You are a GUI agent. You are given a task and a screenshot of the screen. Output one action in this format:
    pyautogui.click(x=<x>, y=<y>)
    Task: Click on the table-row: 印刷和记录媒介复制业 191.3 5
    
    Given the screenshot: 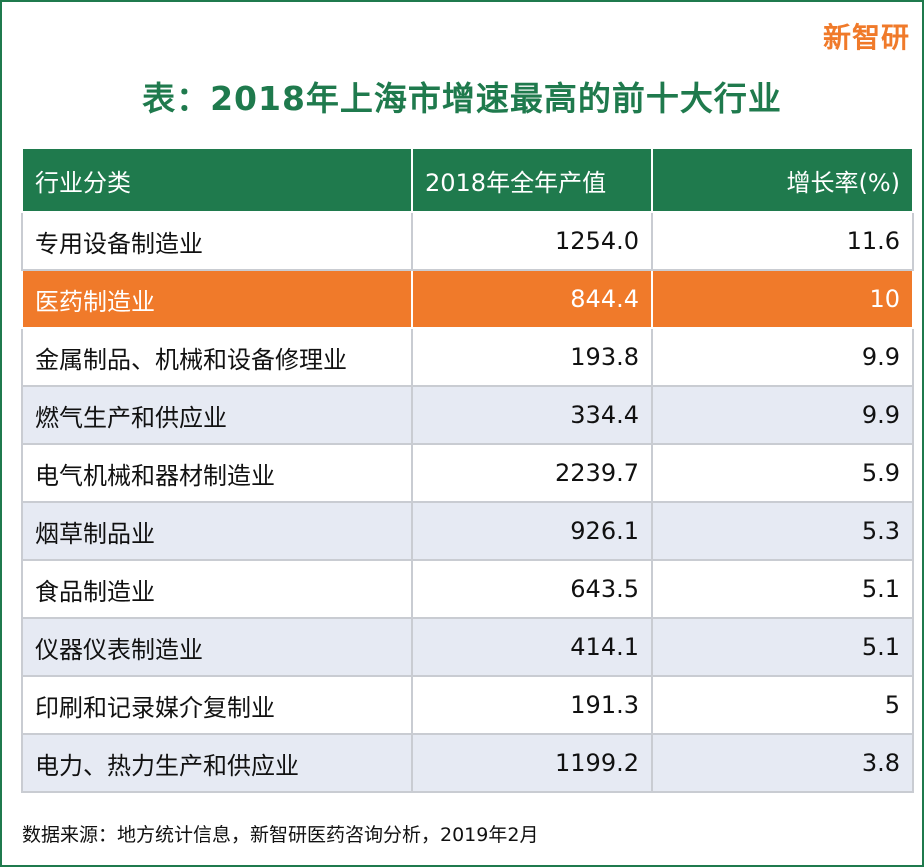 What is the action you would take?
    pyautogui.click(x=467, y=705)
    